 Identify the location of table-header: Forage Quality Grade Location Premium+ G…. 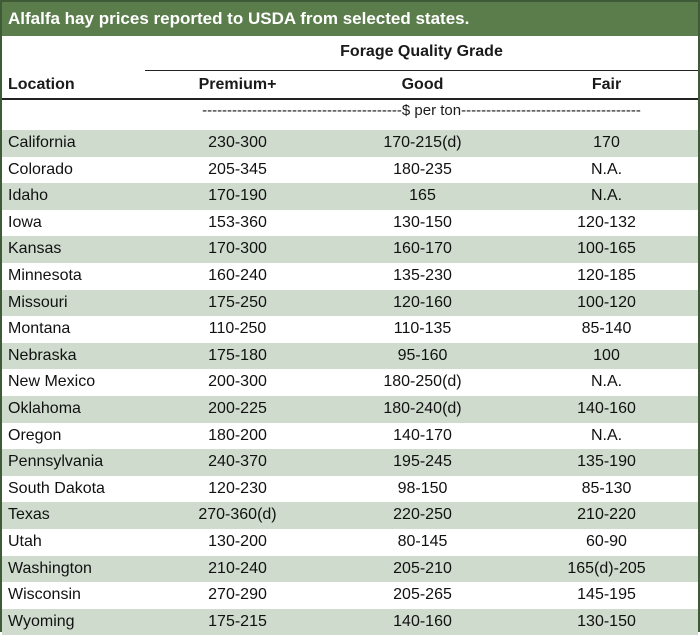
(350, 83).